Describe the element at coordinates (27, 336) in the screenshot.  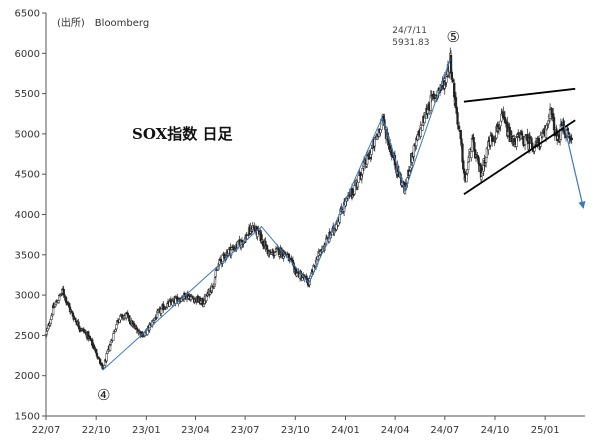
I see `y-tick-label: 2500` at that location.